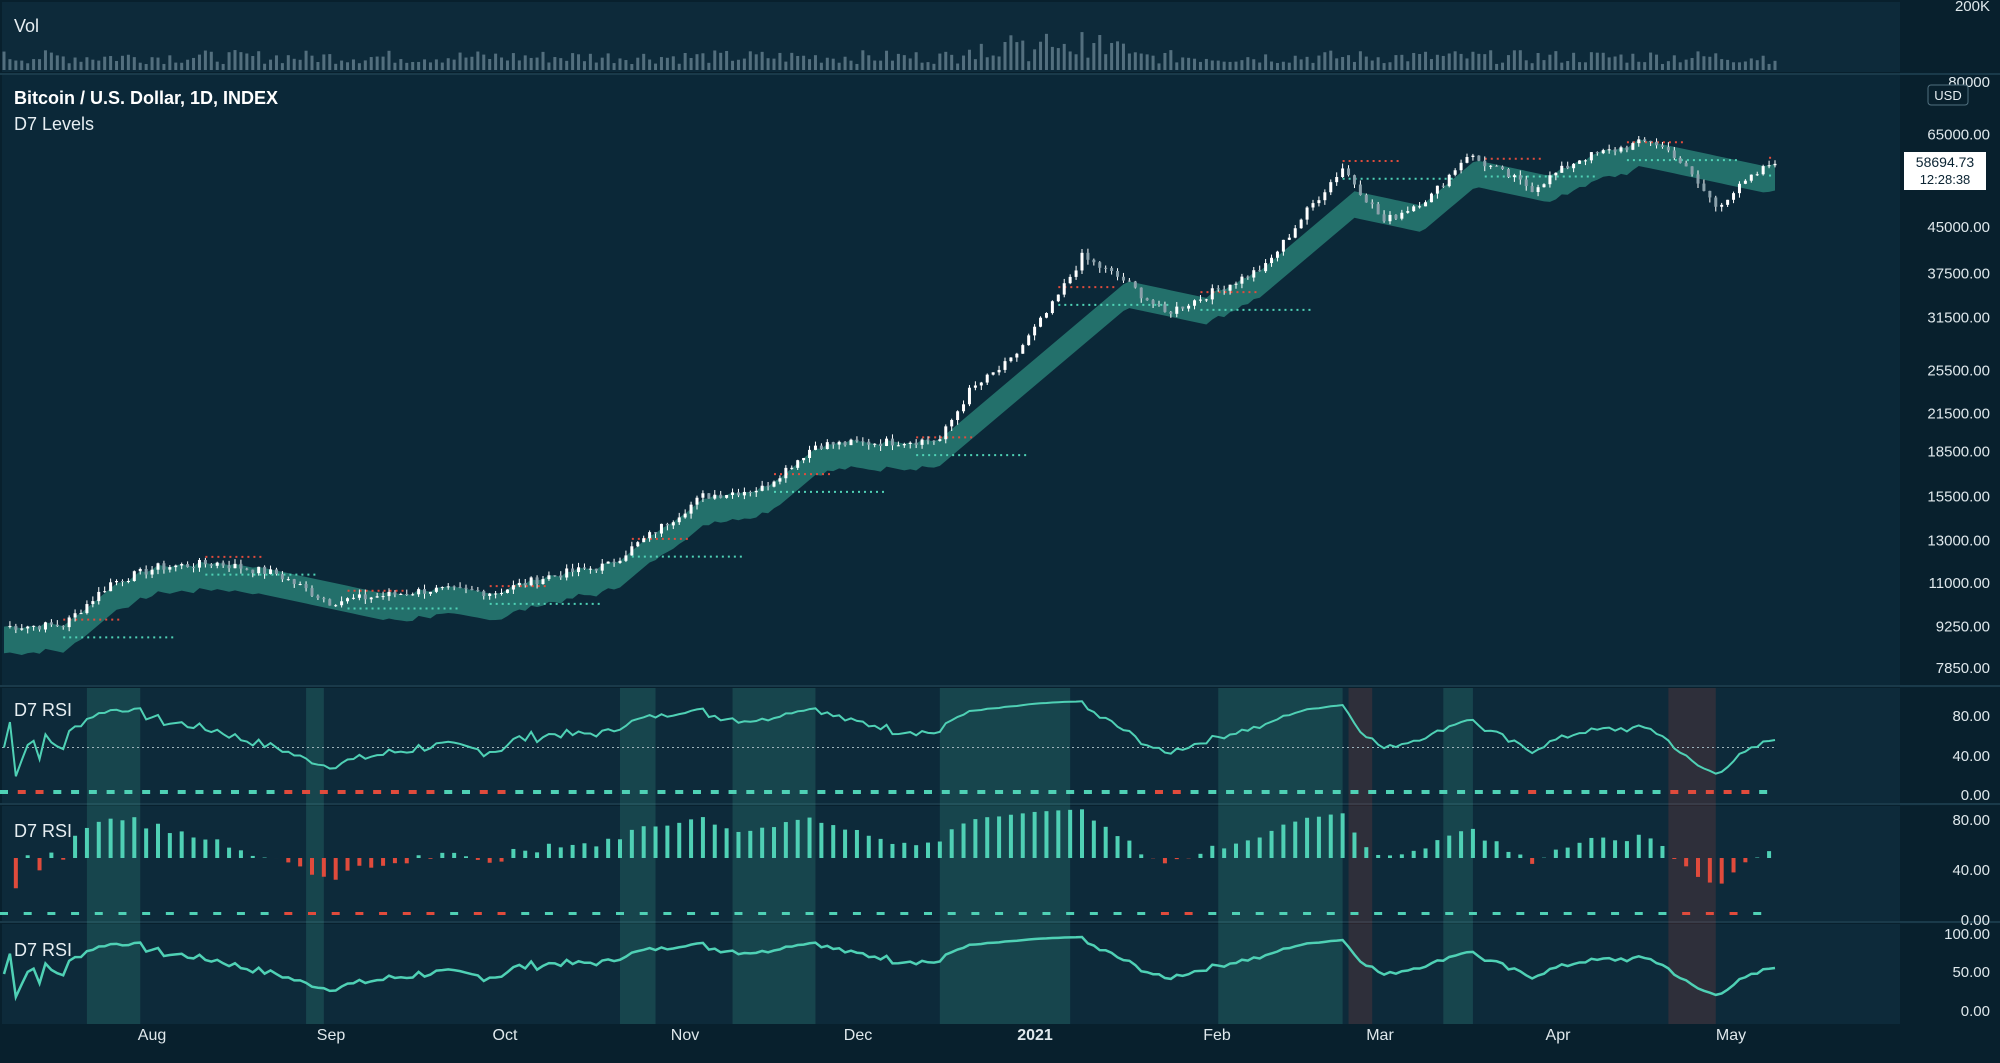 This screenshot has height=1063, width=2000. I want to click on rsi-oscillator-pane, so click(951, 974).